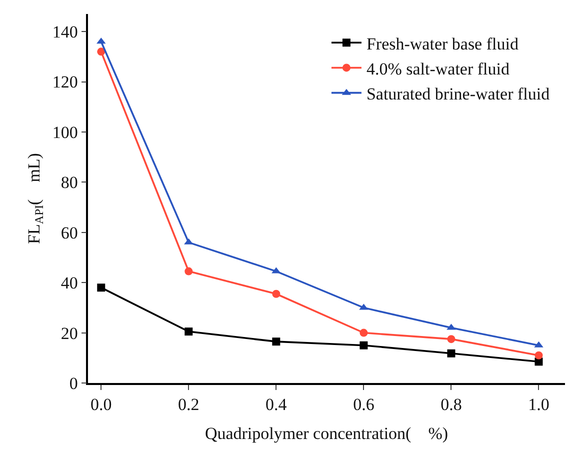 The height and width of the screenshot is (455, 585). What do you see at coordinates (69, 182) in the screenshot?
I see `y-tick-label: 80` at bounding box center [69, 182].